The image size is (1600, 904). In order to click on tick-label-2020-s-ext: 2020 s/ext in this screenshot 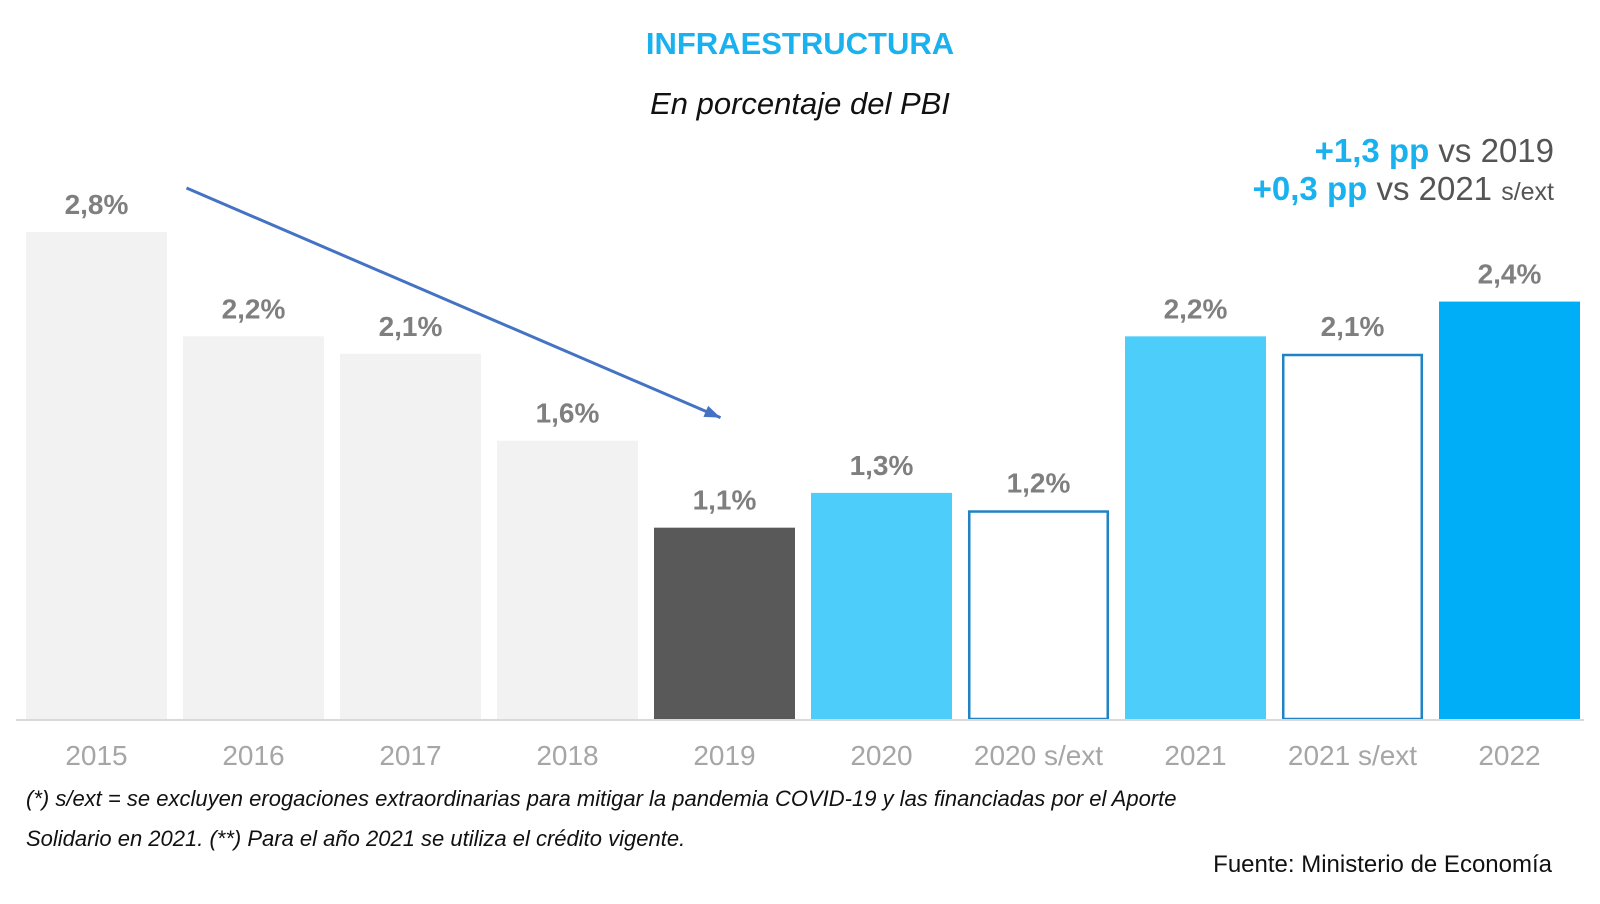, I will do `click(1038, 755)`.